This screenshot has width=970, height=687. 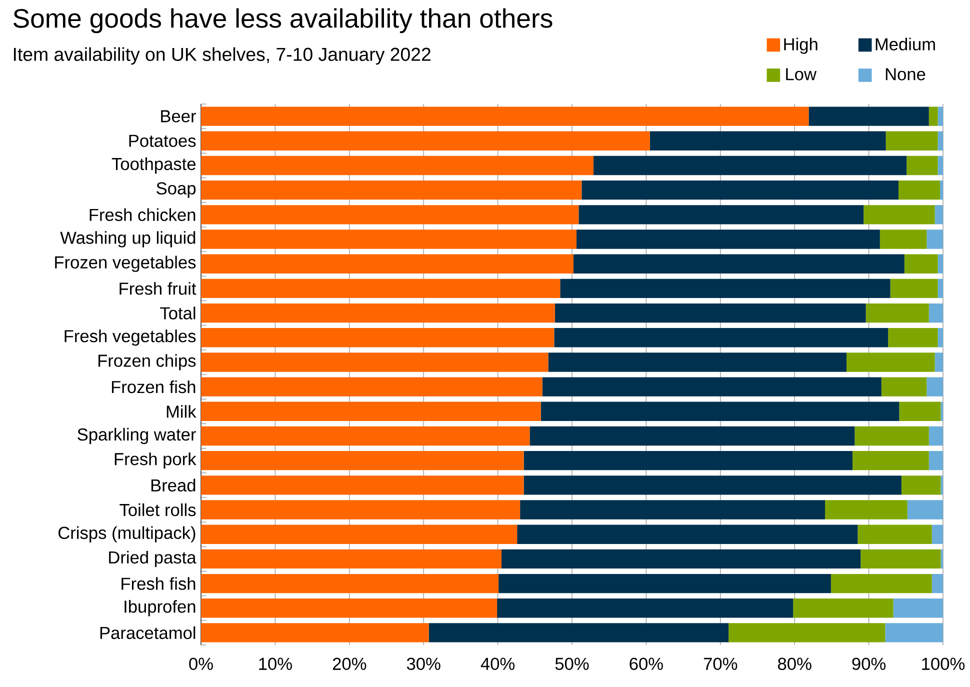 I want to click on y-tick-label: Fresh fish, so click(x=159, y=583).